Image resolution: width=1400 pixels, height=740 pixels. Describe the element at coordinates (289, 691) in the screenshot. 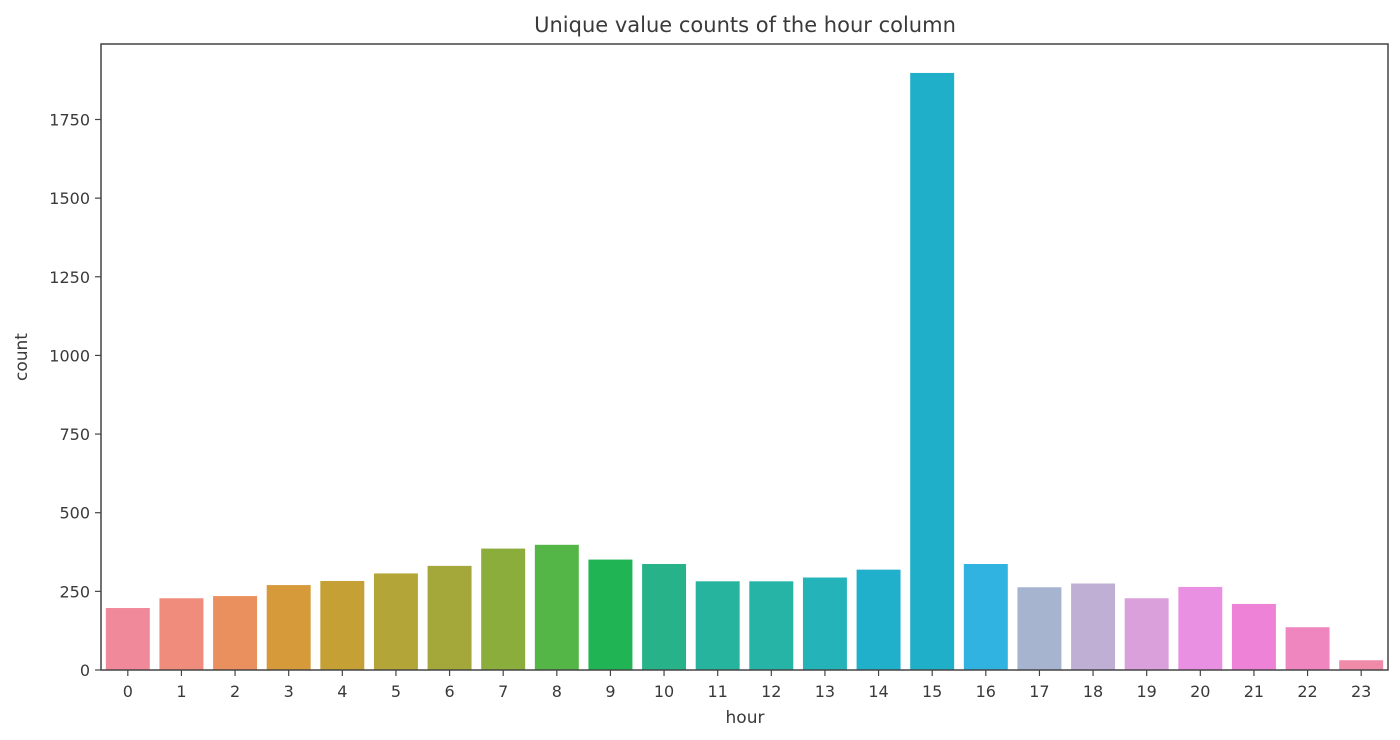

I see `x-tick-label: 3` at that location.